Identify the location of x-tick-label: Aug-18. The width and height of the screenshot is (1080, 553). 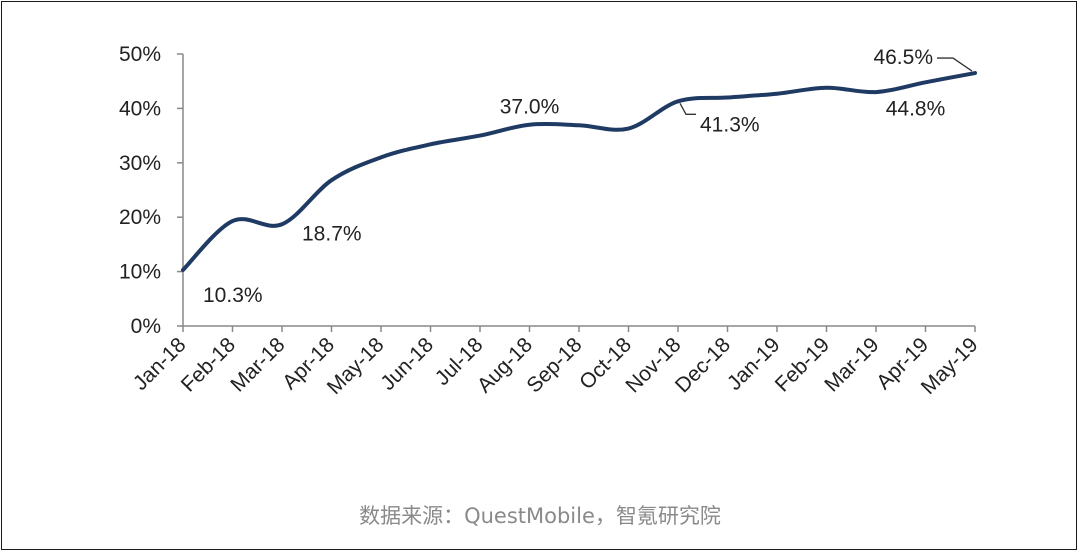
(505, 365).